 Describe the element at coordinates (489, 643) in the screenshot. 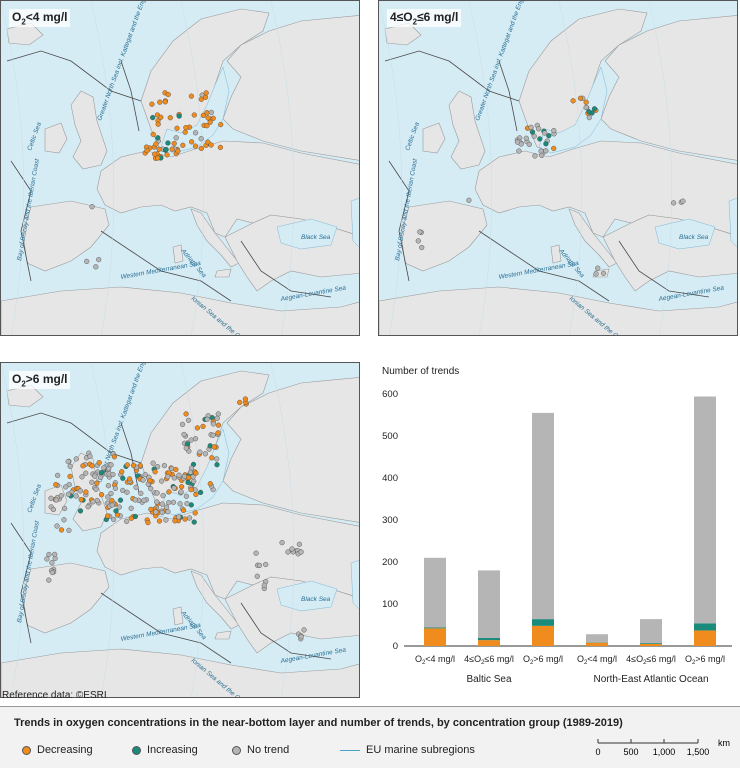

I see `bar-segment-decreasing` at that location.